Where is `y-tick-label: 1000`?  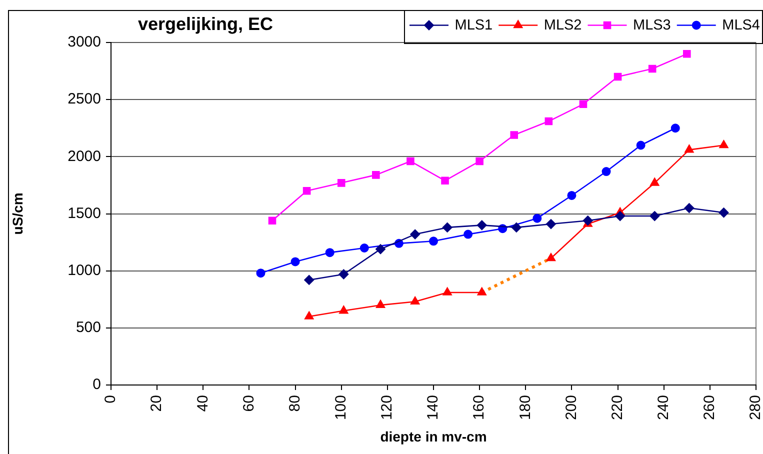
y-tick-label: 1000 is located at coordinates (84, 270).